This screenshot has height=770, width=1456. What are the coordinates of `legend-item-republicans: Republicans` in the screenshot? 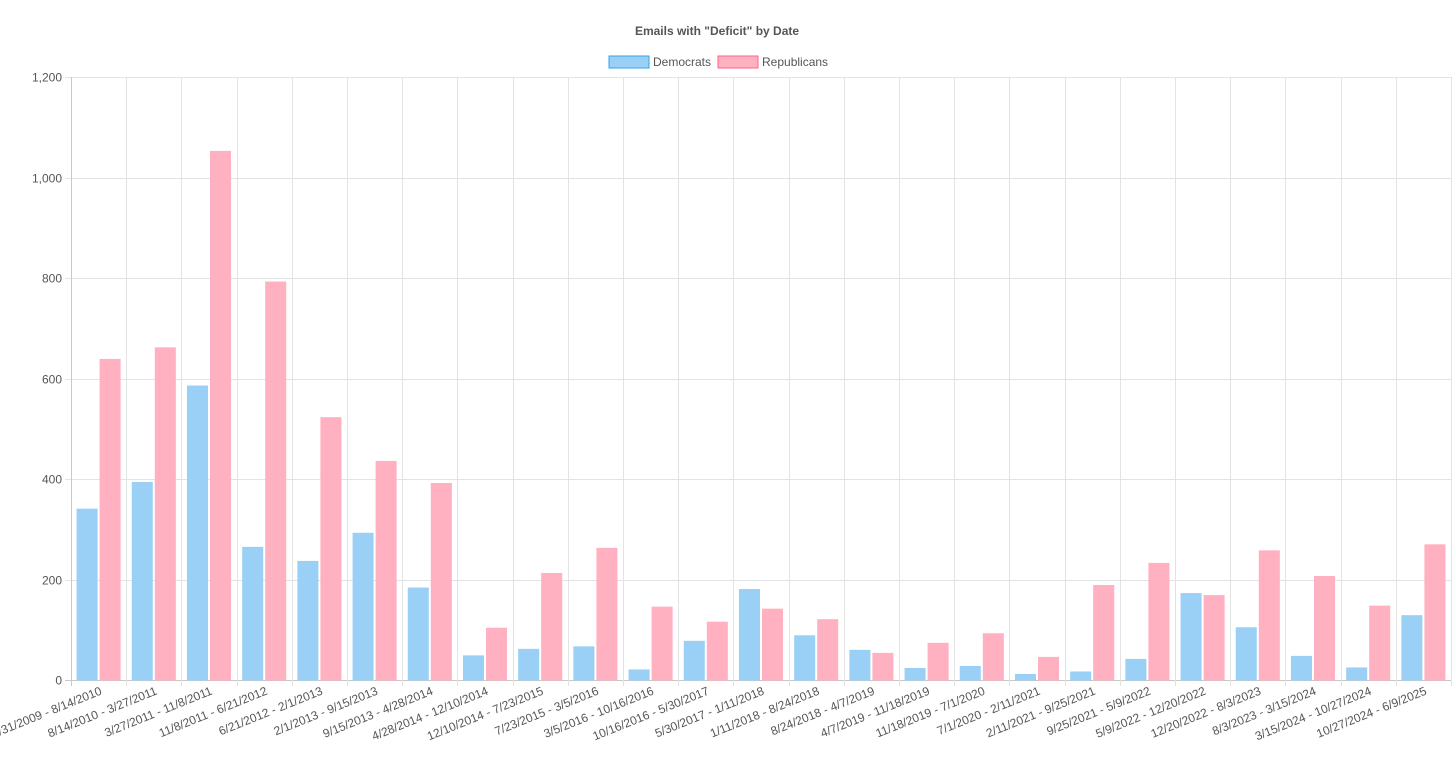 It's located at (772, 62).